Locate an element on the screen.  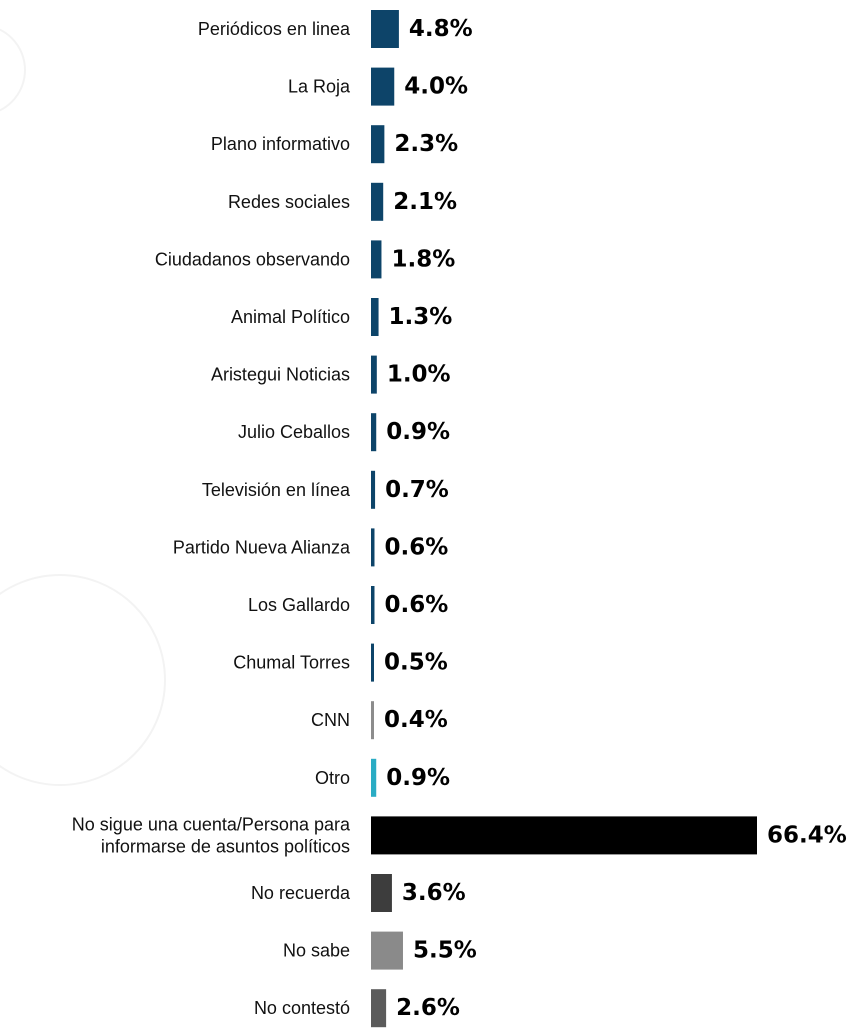
category-label: Otro is located at coordinates (332, 778).